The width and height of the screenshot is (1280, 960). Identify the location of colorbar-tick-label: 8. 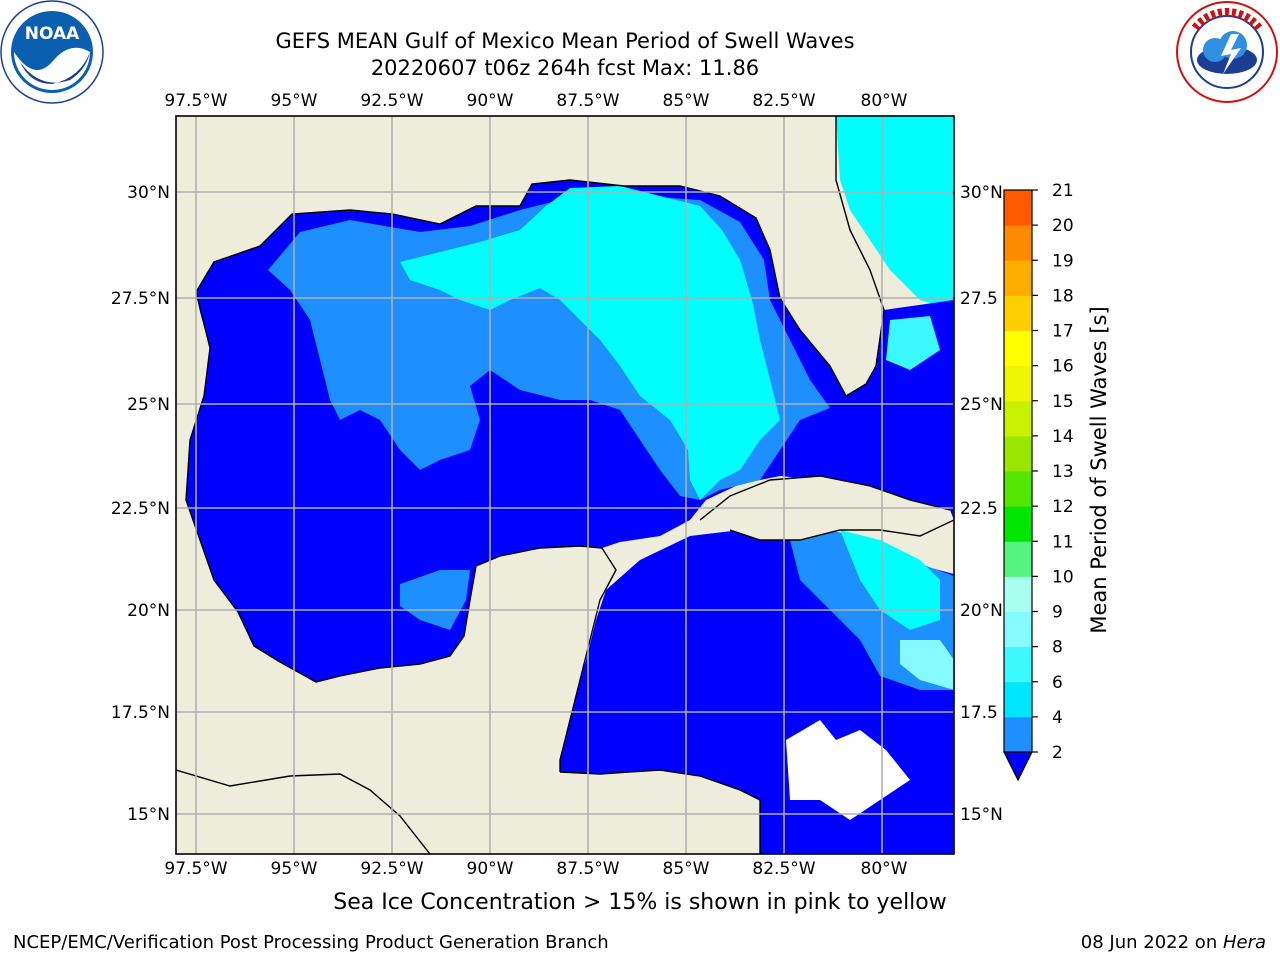
(1057, 648).